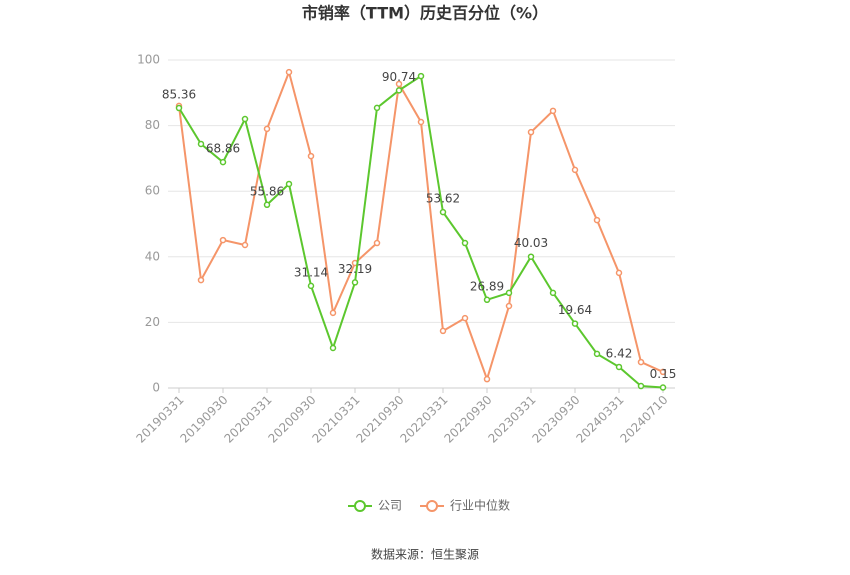  I want to click on source-note: 数据来源：恒生聚源, so click(425, 554).